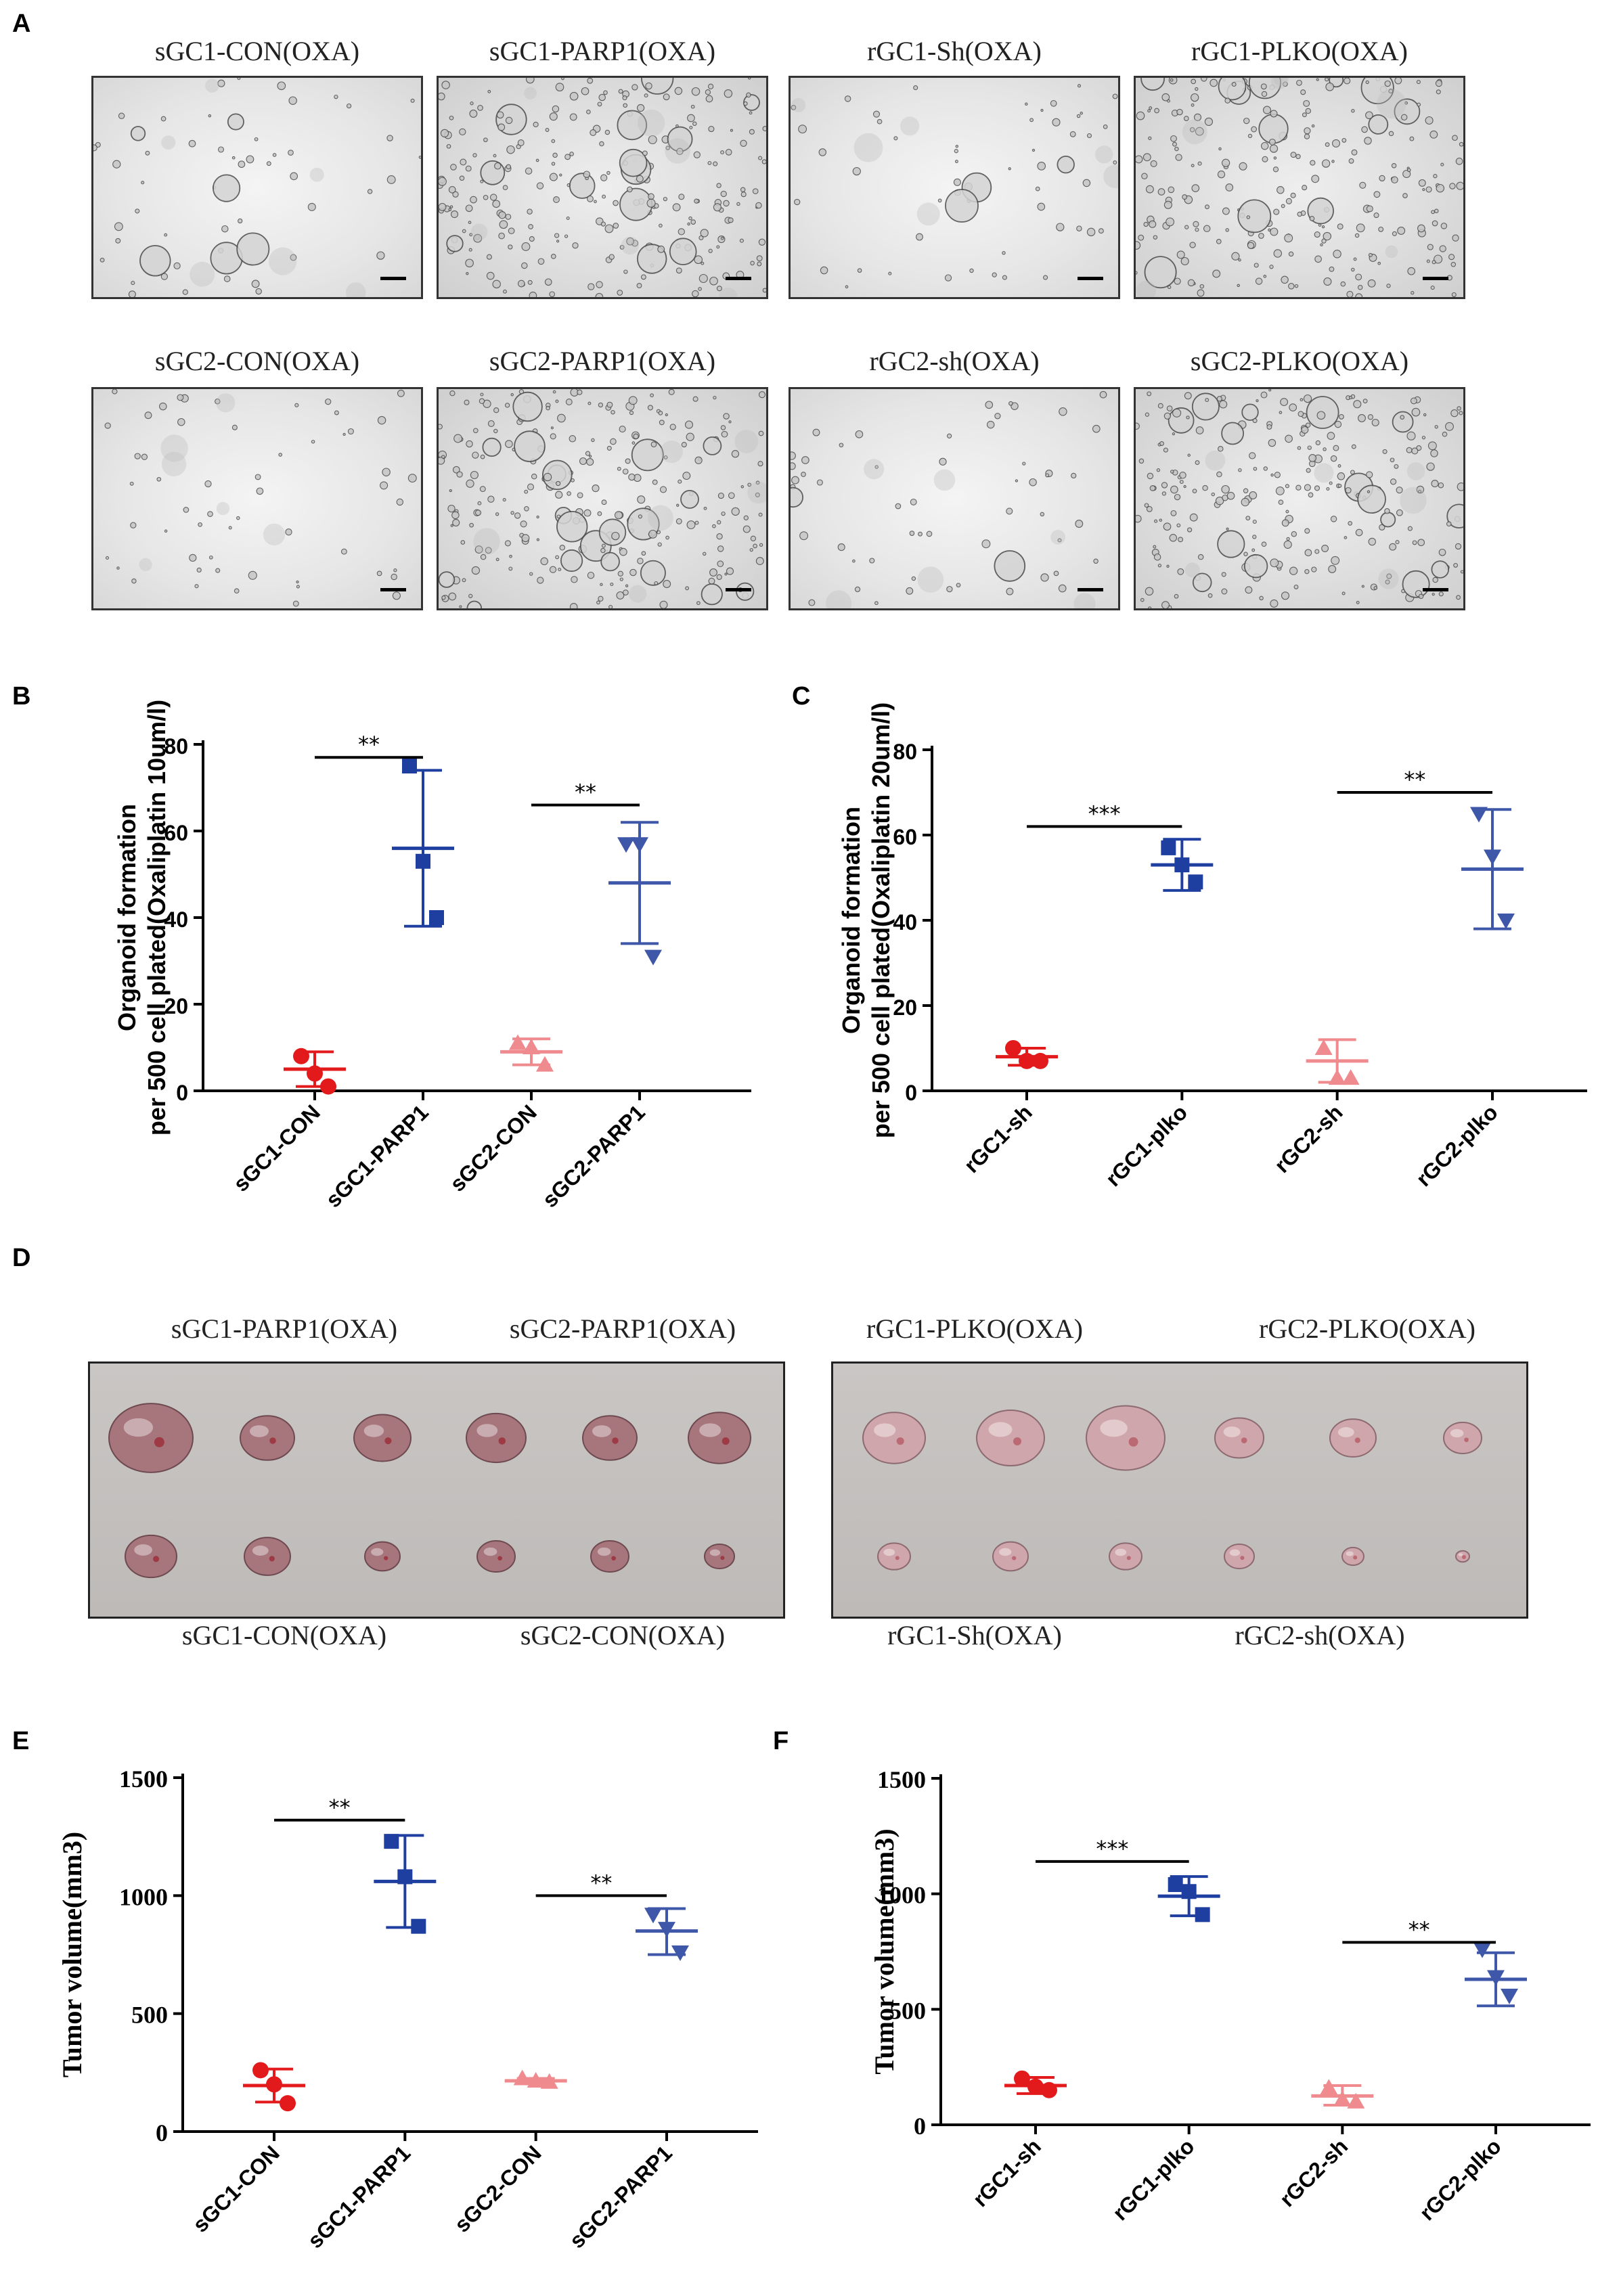 The height and width of the screenshot is (2296, 1598). Describe the element at coordinates (975, 1635) in the screenshot. I see `photo-label-bottom: rGC1-Sh(OXA)` at that location.